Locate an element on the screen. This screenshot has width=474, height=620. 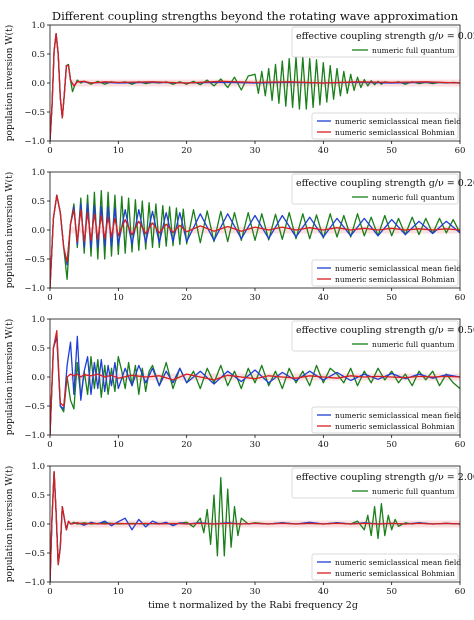
series-line-mean-field is located at coordinates (255, 385).